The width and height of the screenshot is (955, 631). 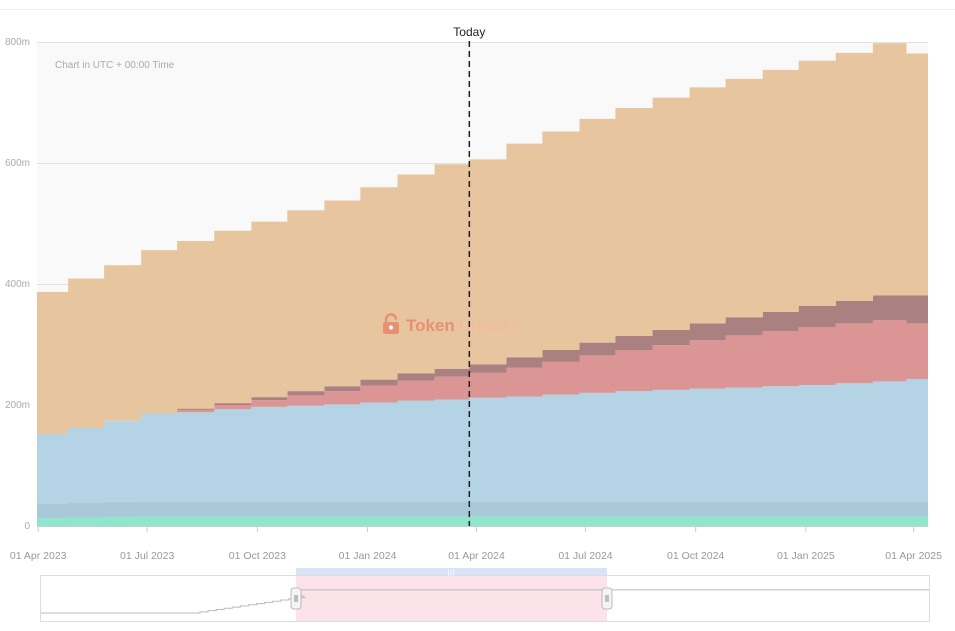 I want to click on lock-icon, so click(x=391, y=323).